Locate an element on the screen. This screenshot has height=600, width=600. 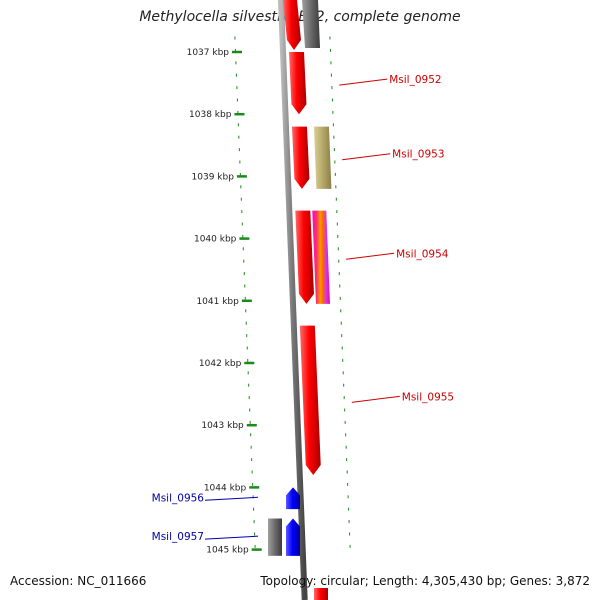
scale-tick: 1044 kbp is located at coordinates (232, 488).